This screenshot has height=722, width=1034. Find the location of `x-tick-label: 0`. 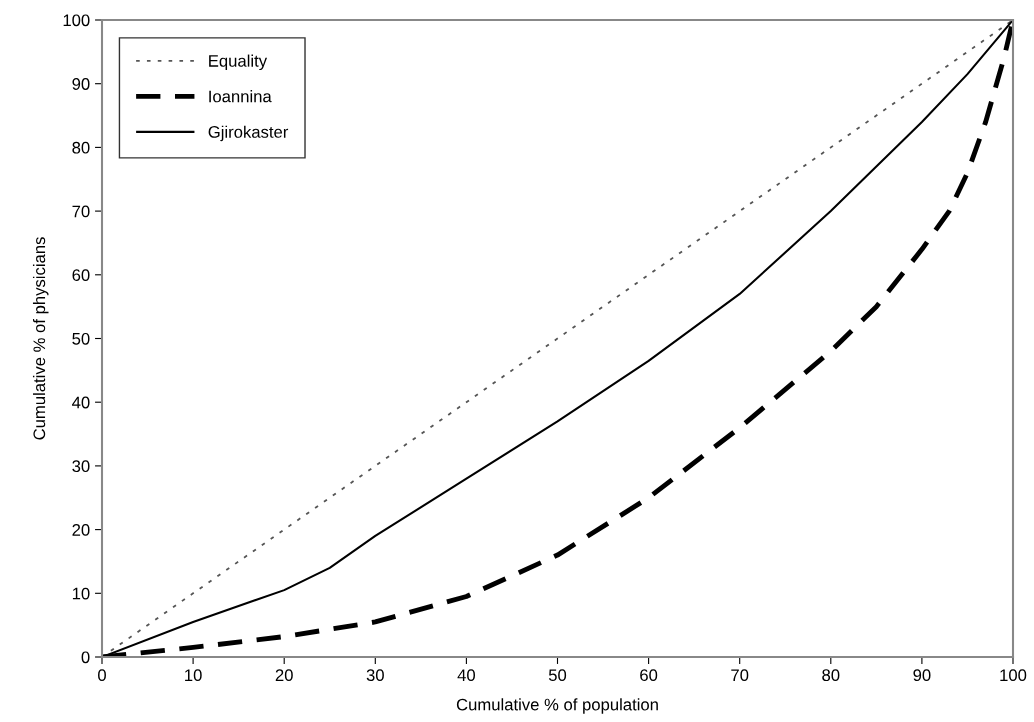

x-tick-label: 0 is located at coordinates (102, 675).